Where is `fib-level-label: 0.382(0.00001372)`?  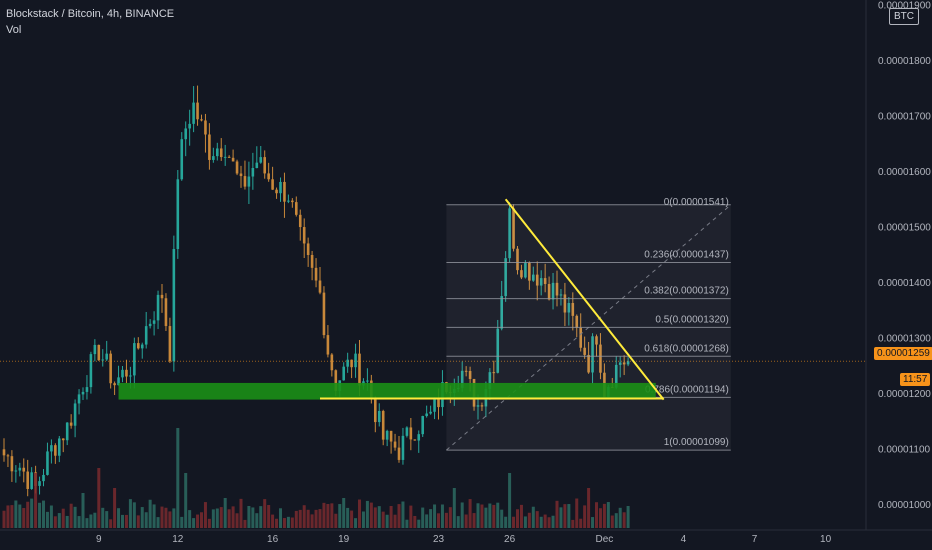
fib-level-label: 0.382(0.00001372) is located at coordinates (686, 291).